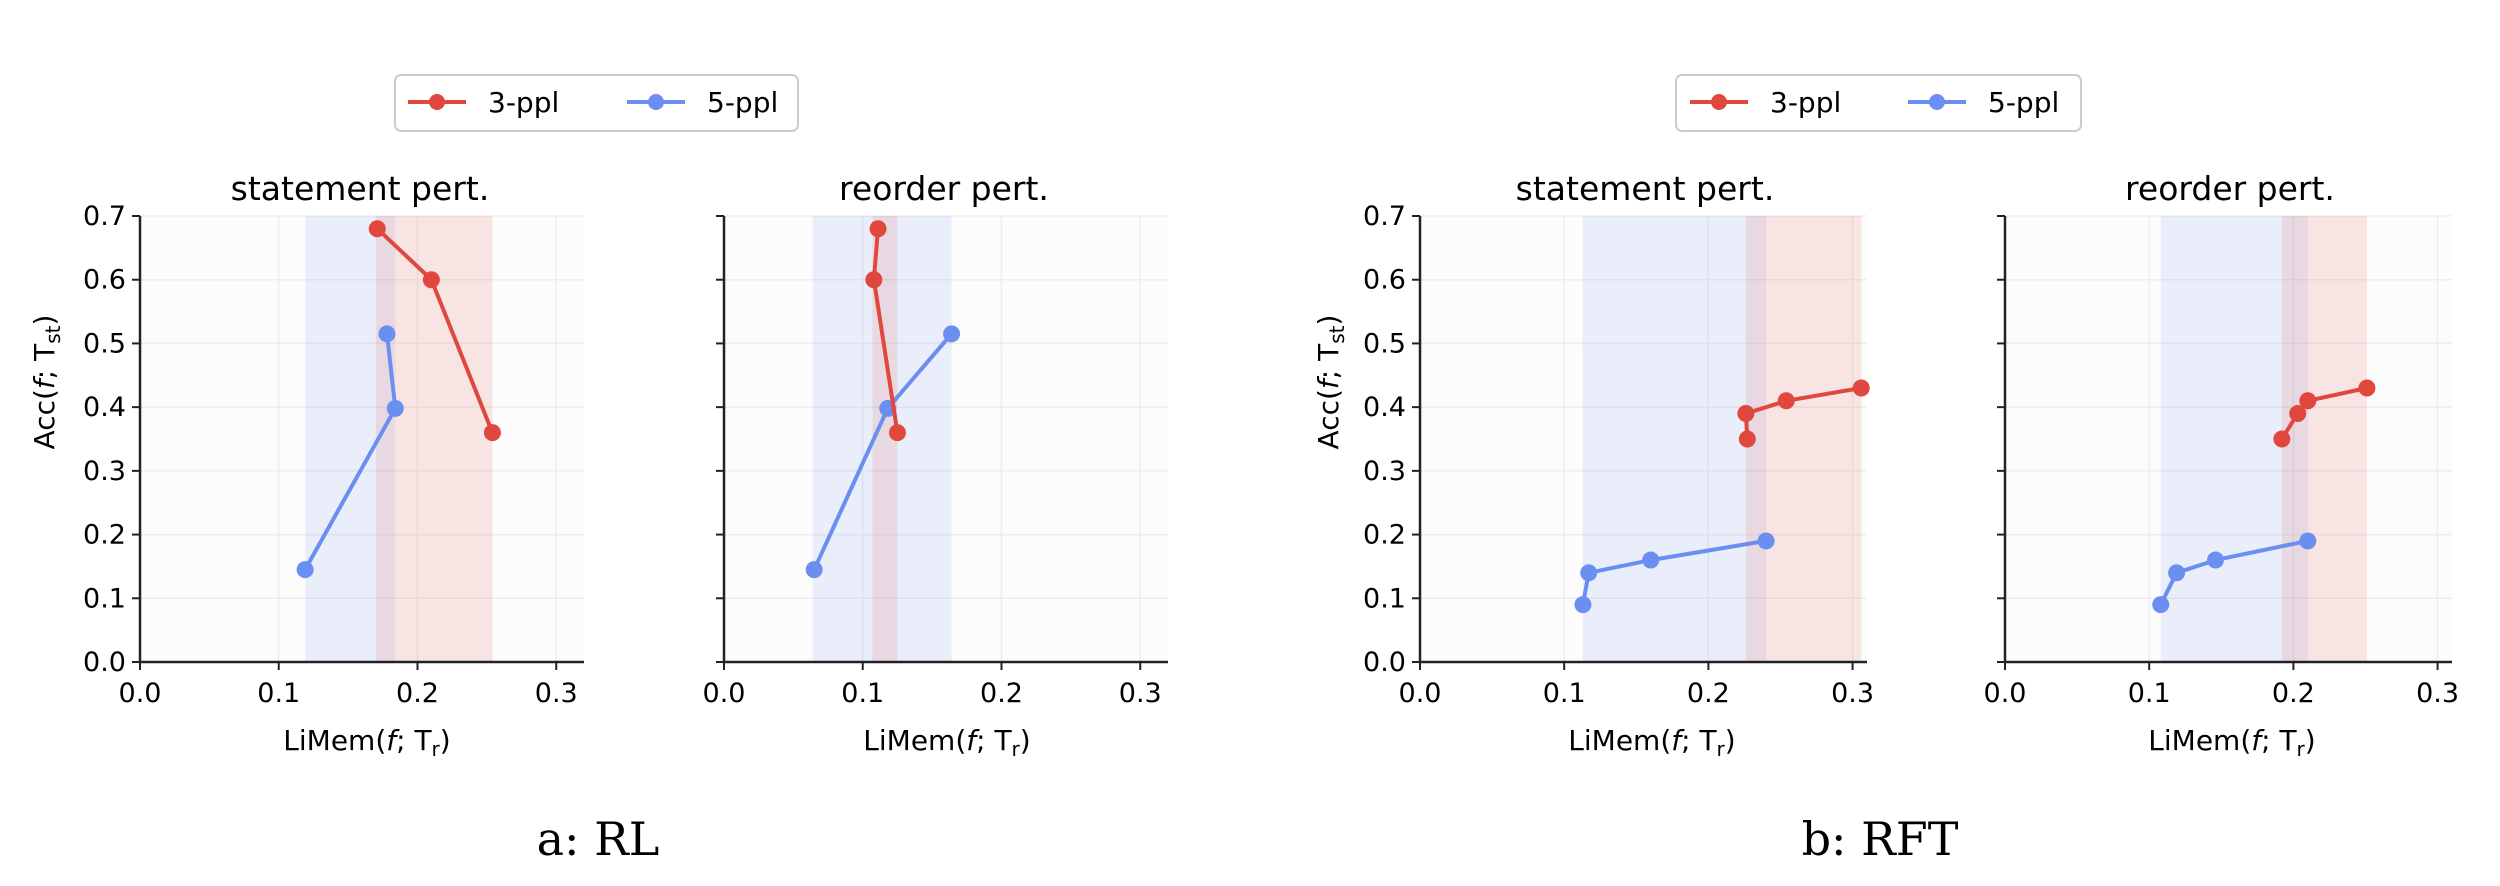 This screenshot has width=2500, height=886. I want to click on caption-a: a: RL, so click(598, 839).